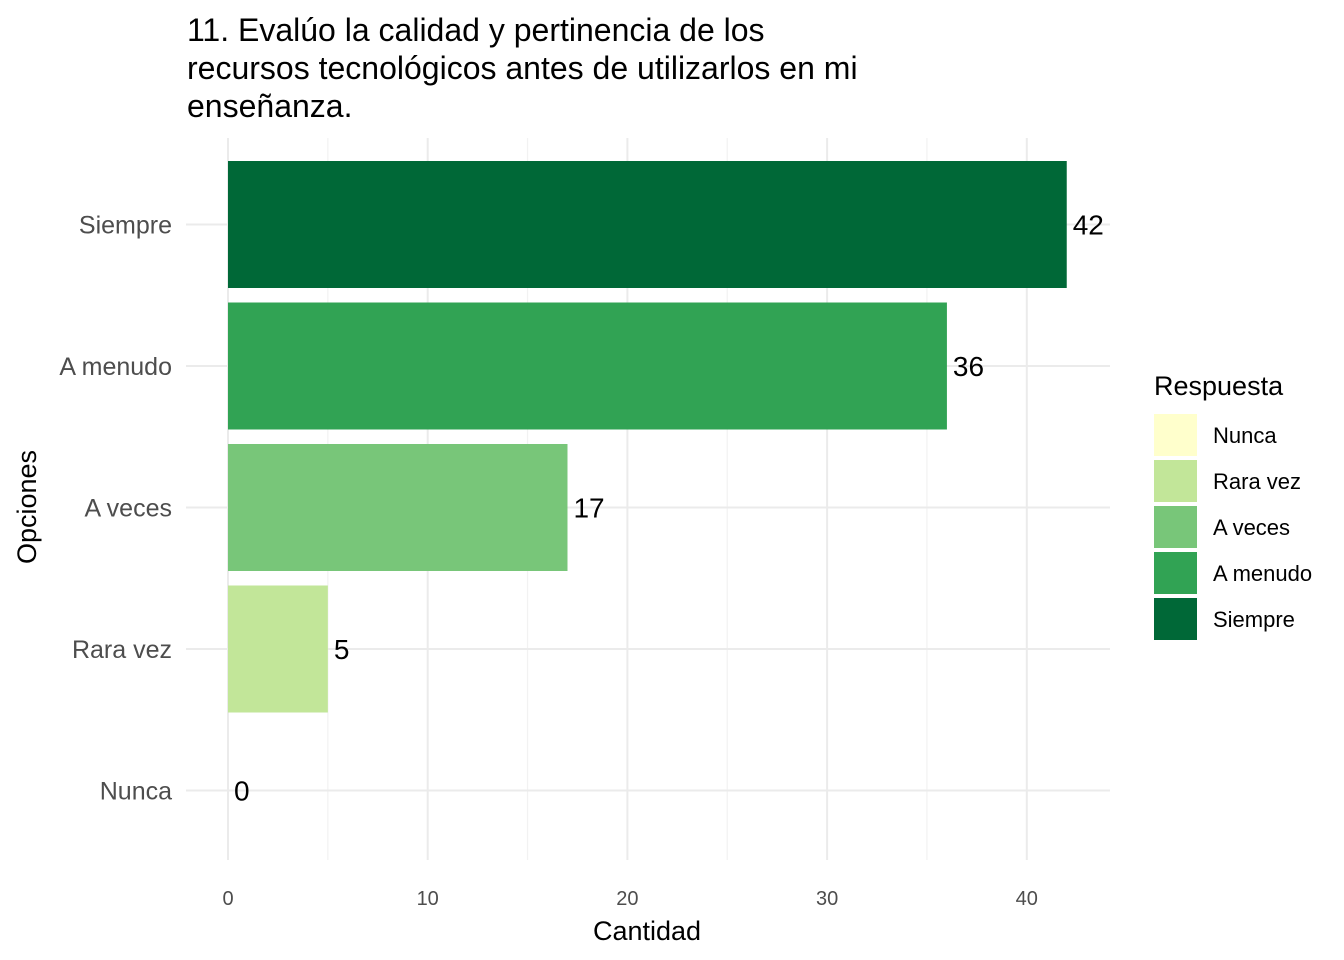 This screenshot has height=960, width=1344. Describe the element at coordinates (342, 649) in the screenshot. I see `value-label: 5` at that location.